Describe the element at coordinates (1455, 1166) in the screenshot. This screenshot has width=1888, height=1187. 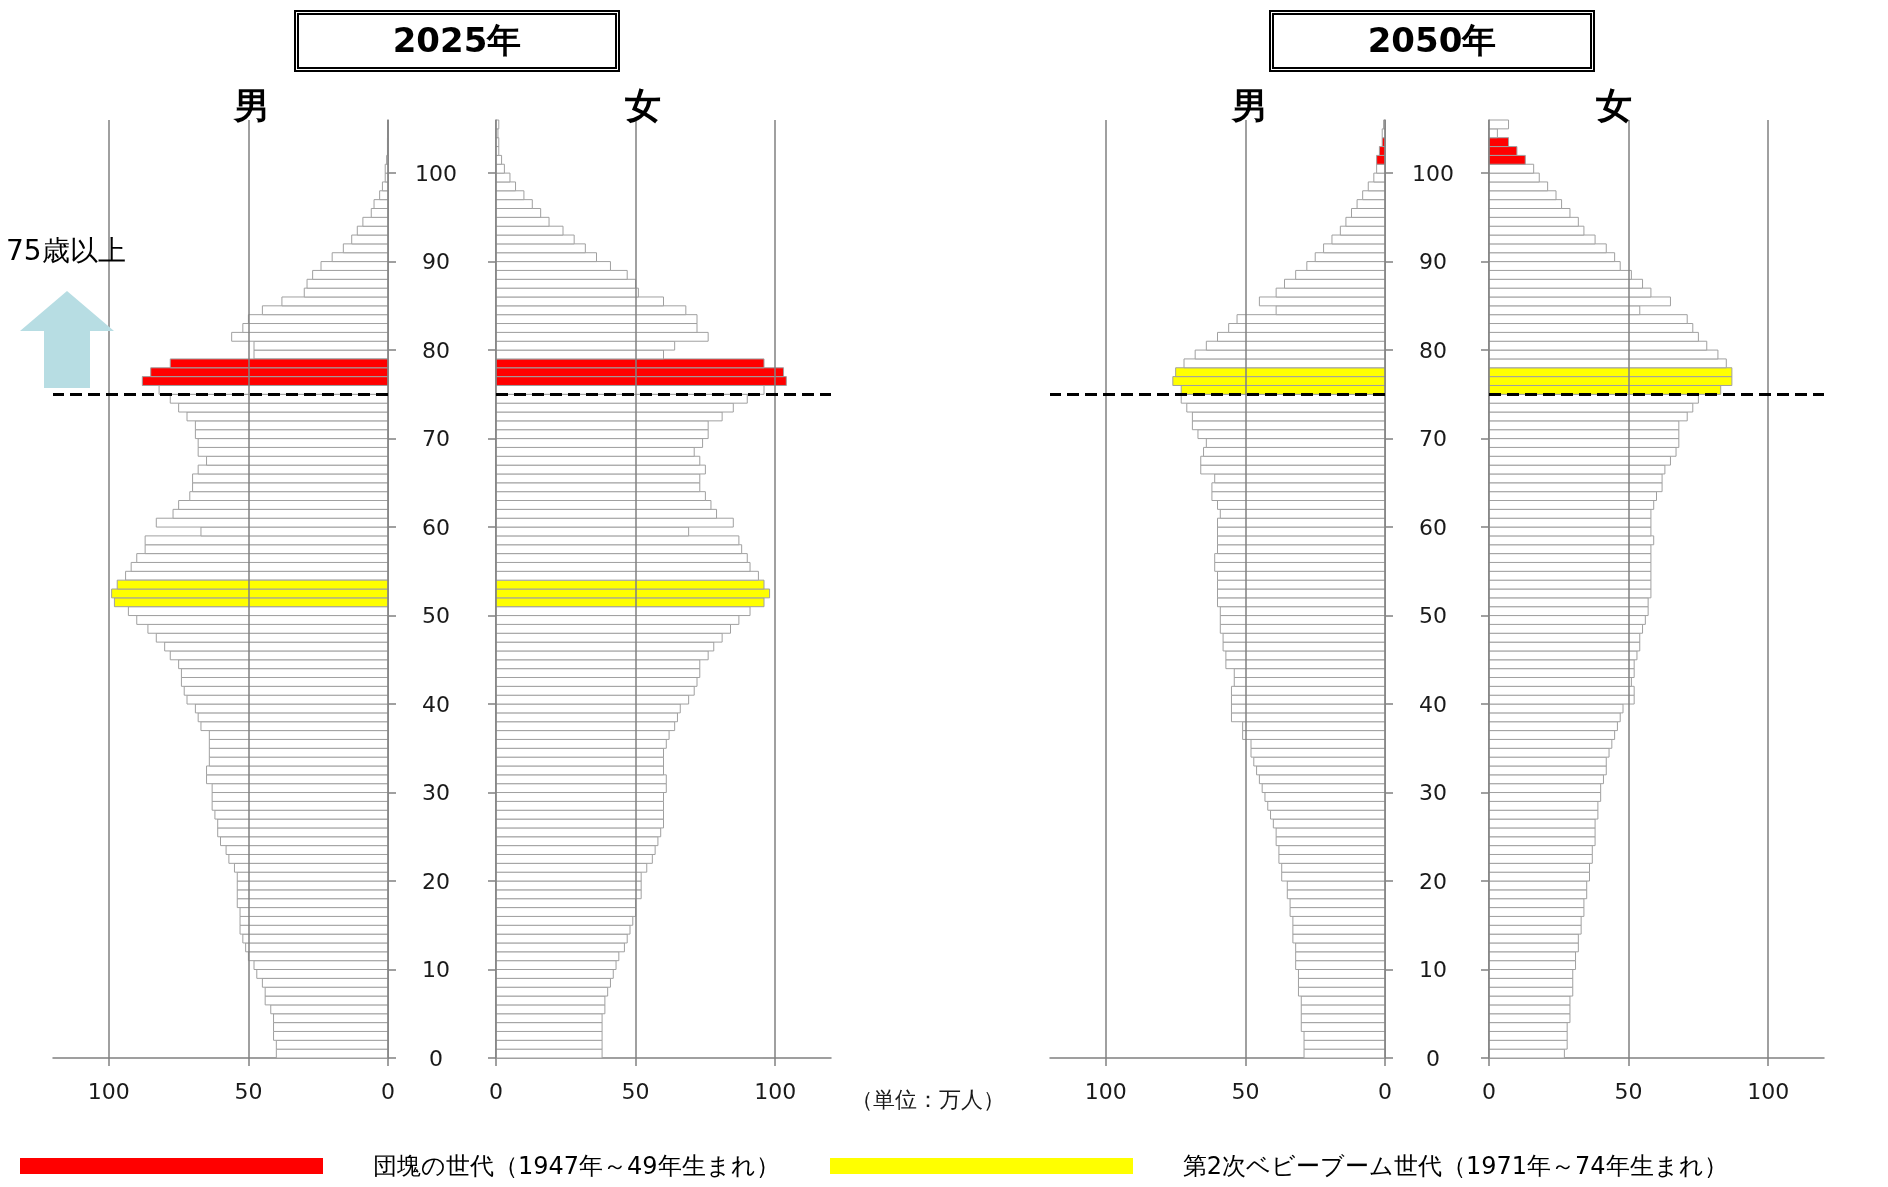
I see `text: 第2次ベビーブーム世代（1971年～74年生まれ）` at that location.